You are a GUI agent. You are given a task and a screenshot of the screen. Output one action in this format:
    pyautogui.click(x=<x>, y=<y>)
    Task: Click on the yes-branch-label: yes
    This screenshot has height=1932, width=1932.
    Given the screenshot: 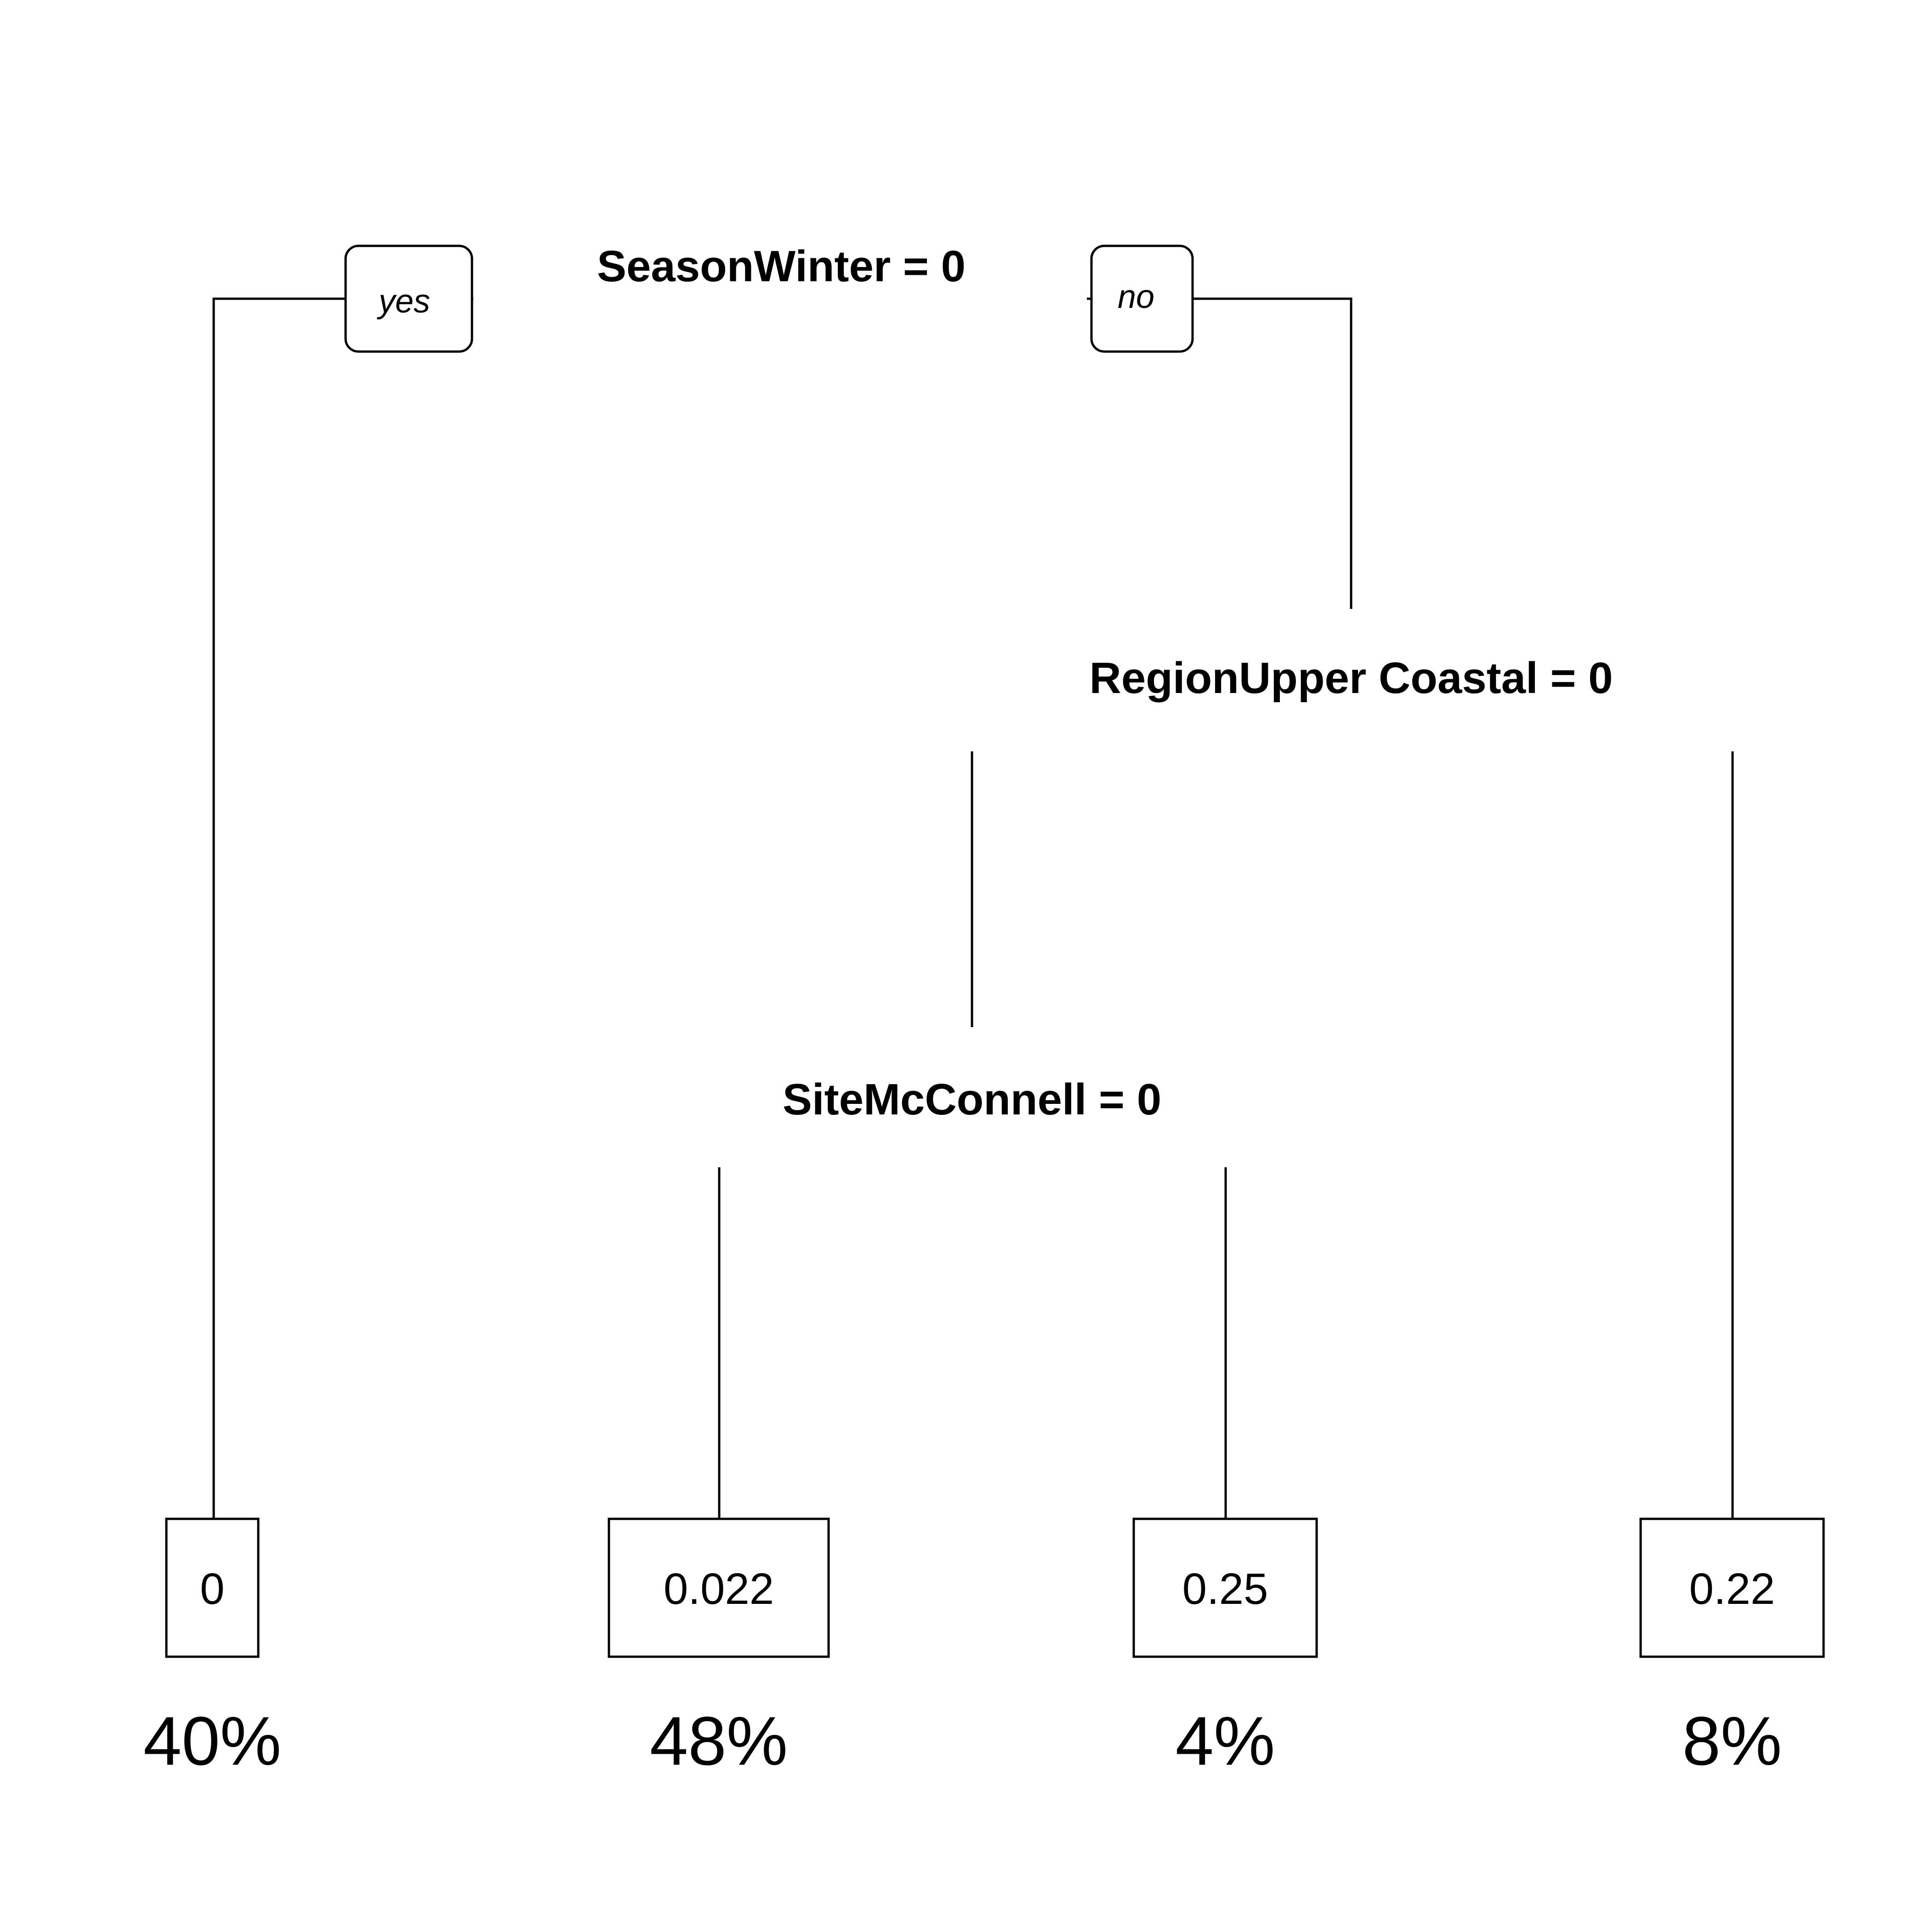 What is the action you would take?
    pyautogui.click(x=403, y=302)
    